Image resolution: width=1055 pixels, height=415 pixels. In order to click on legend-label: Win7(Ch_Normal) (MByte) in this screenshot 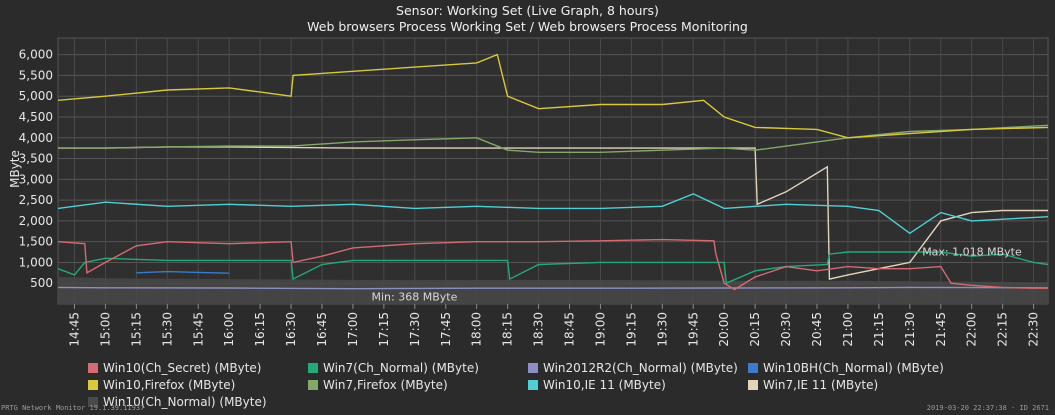, I will do `click(401, 368)`.